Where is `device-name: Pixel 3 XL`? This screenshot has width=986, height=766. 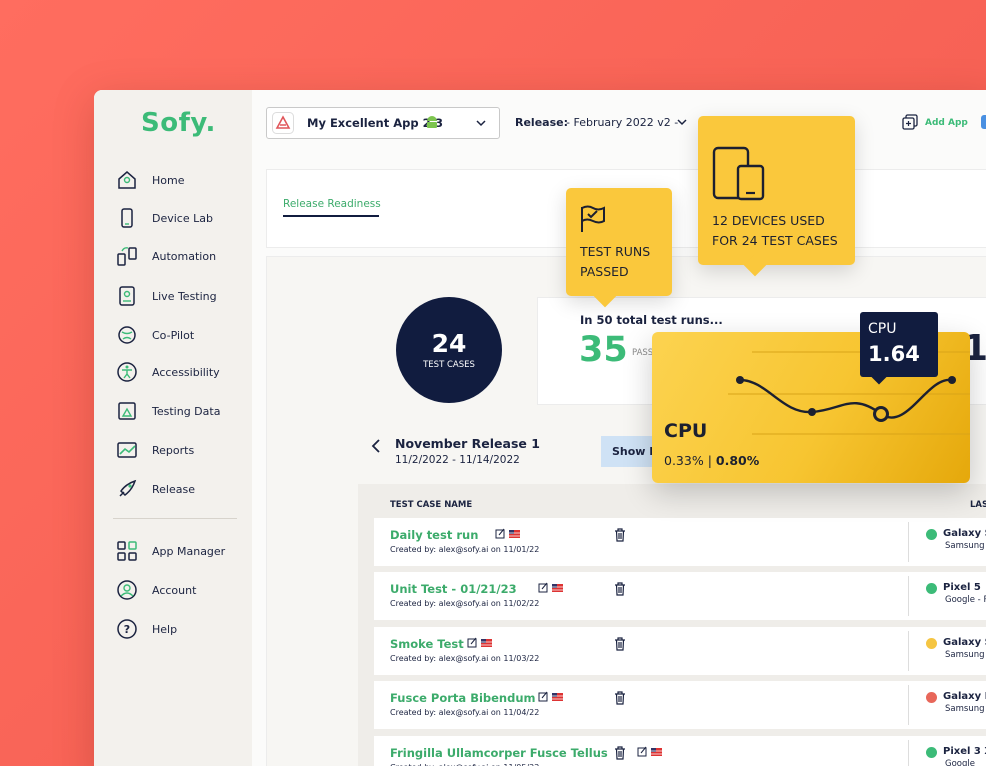
device-name: Pixel 3 XL is located at coordinates (964, 751).